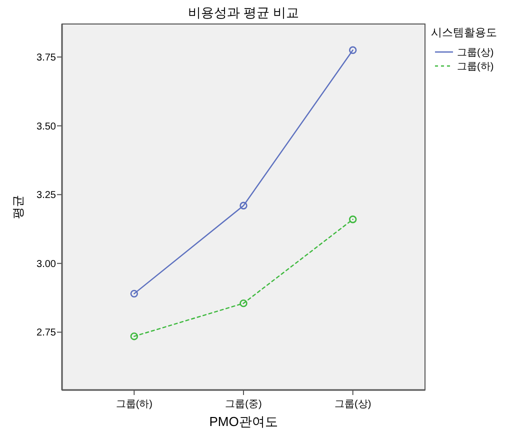  I want to click on y-tick-label: 3.00, so click(46, 264).